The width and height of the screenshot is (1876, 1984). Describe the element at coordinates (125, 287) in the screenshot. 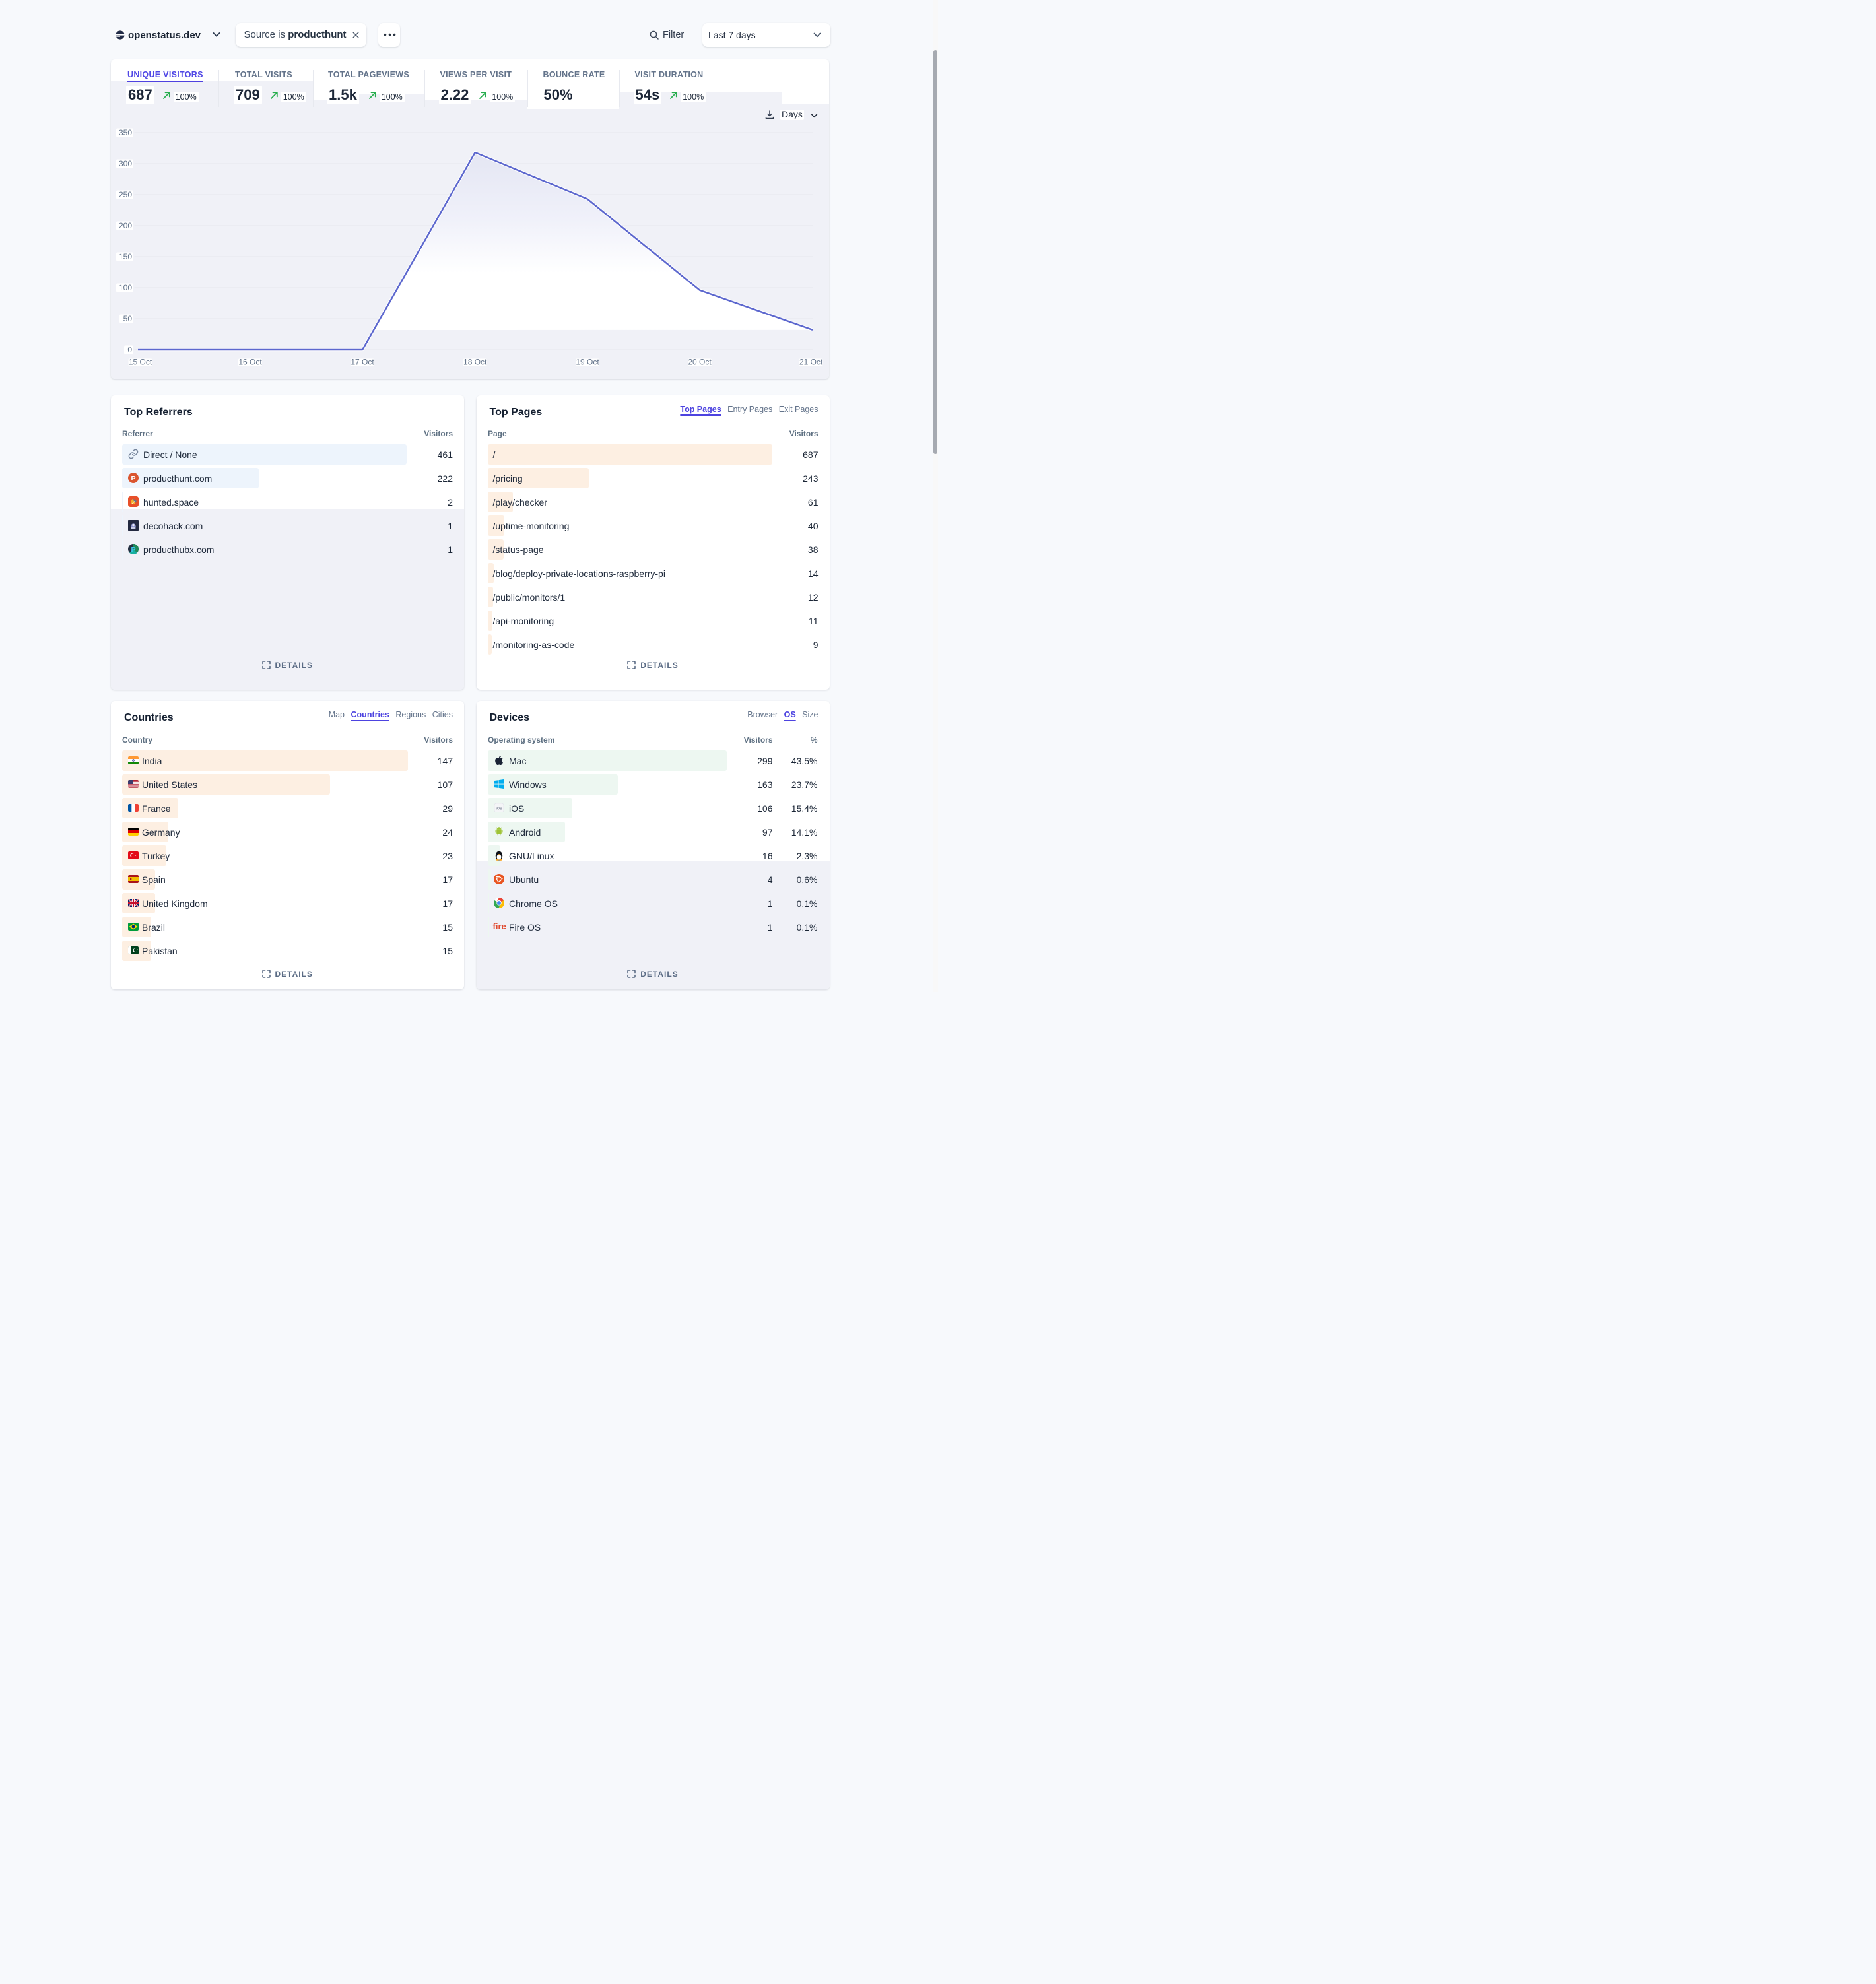

I see `svg-text: 100` at that location.